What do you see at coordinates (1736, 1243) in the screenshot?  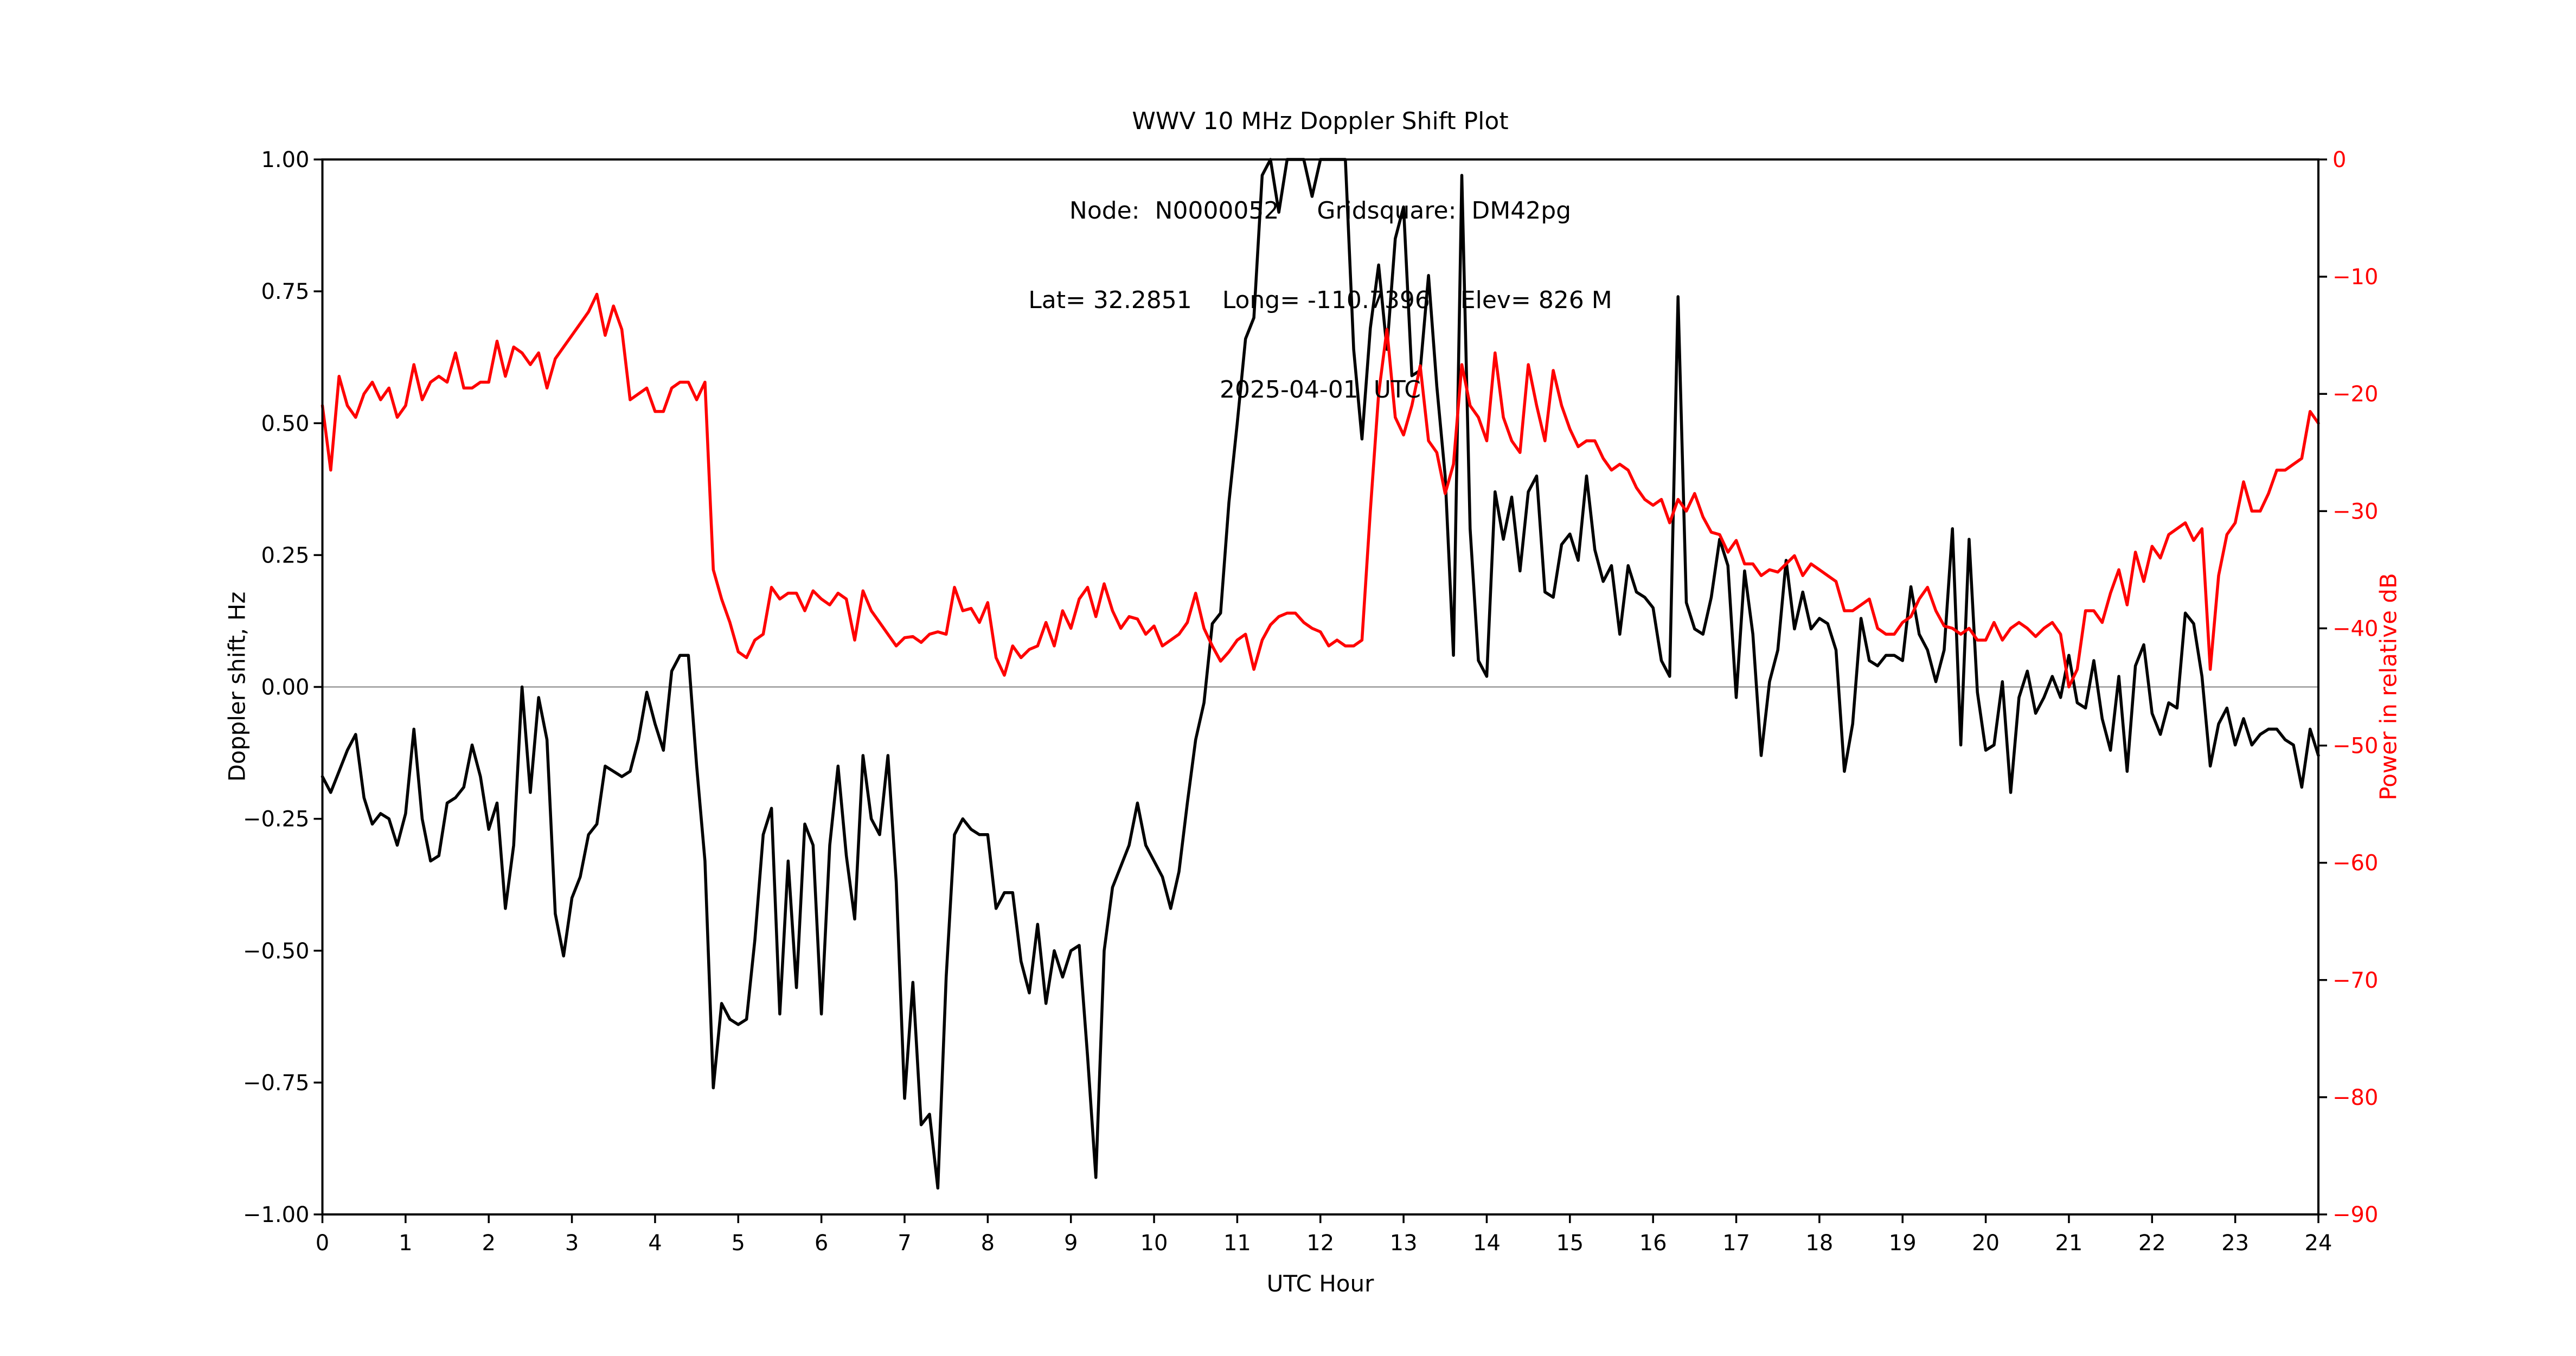 I see `x-tick-label: 17` at bounding box center [1736, 1243].